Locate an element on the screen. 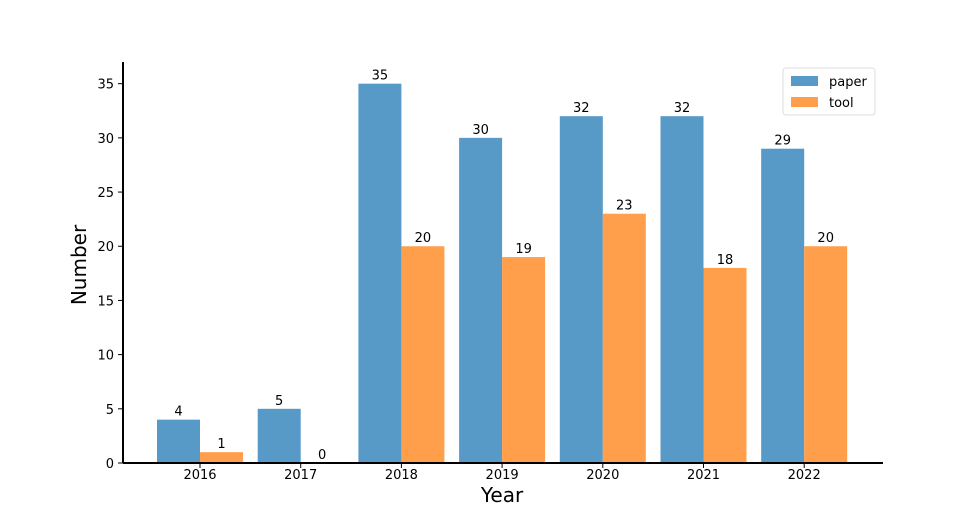 The height and width of the screenshot is (520, 980). legend: paper tool is located at coordinates (829, 91).